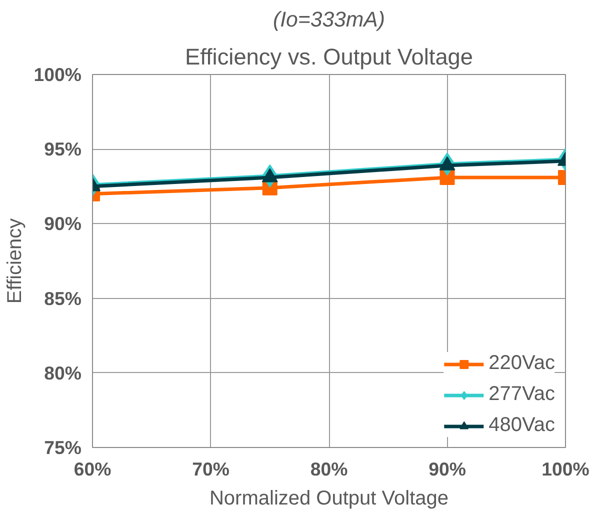 This screenshot has height=512, width=595. I want to click on chart-title: Efficiency vs. Output Voltage, so click(329, 57).